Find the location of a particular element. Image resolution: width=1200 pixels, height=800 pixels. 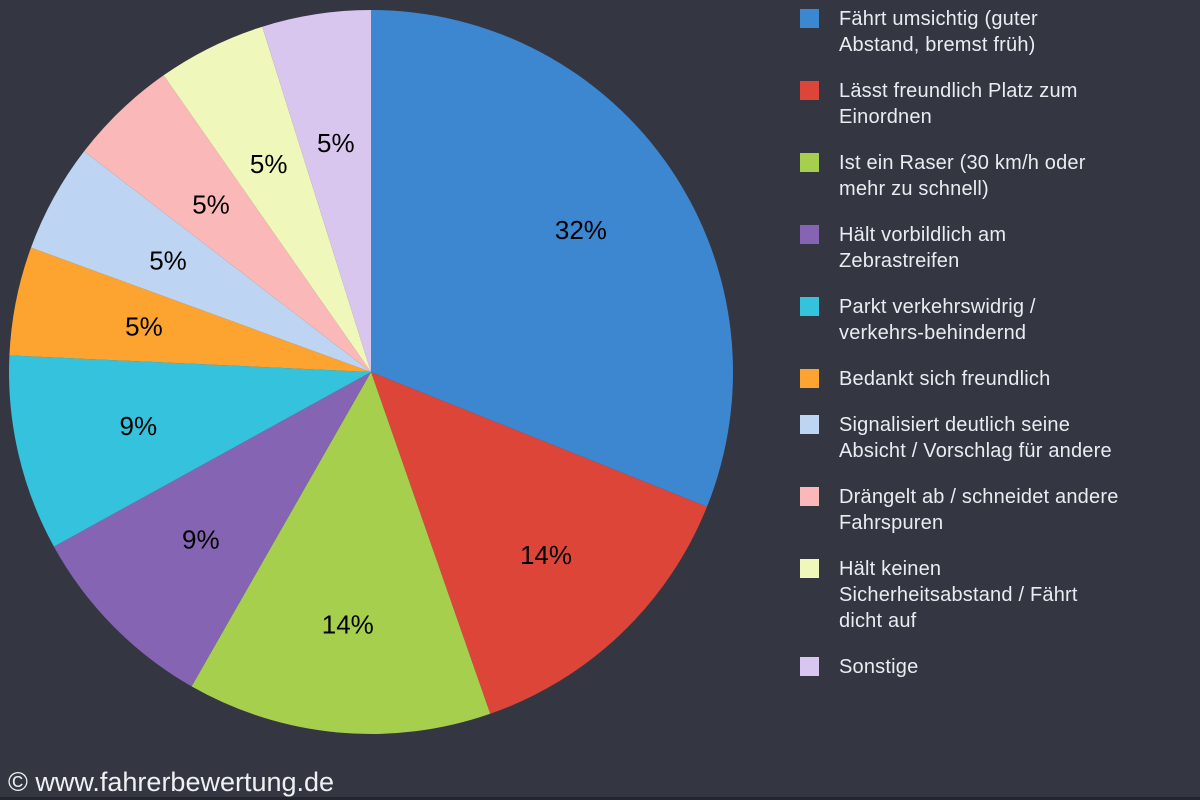

legend-item-3: Hält vorbildlich am Zebrastreifen is located at coordinates (991, 248).